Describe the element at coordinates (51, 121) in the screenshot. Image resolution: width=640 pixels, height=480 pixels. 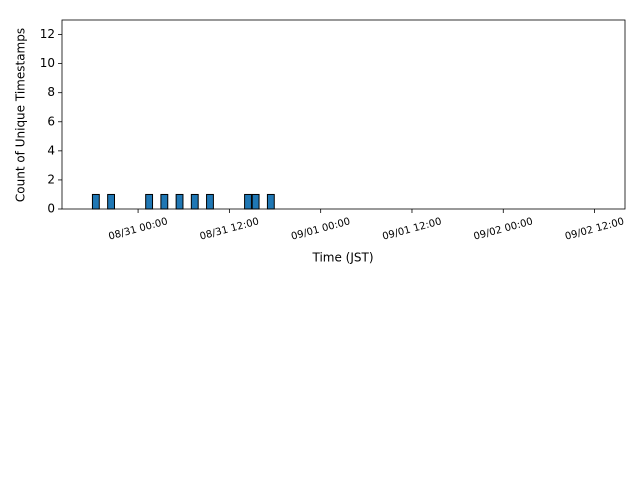
I see `y-tick-label: 6` at that location.